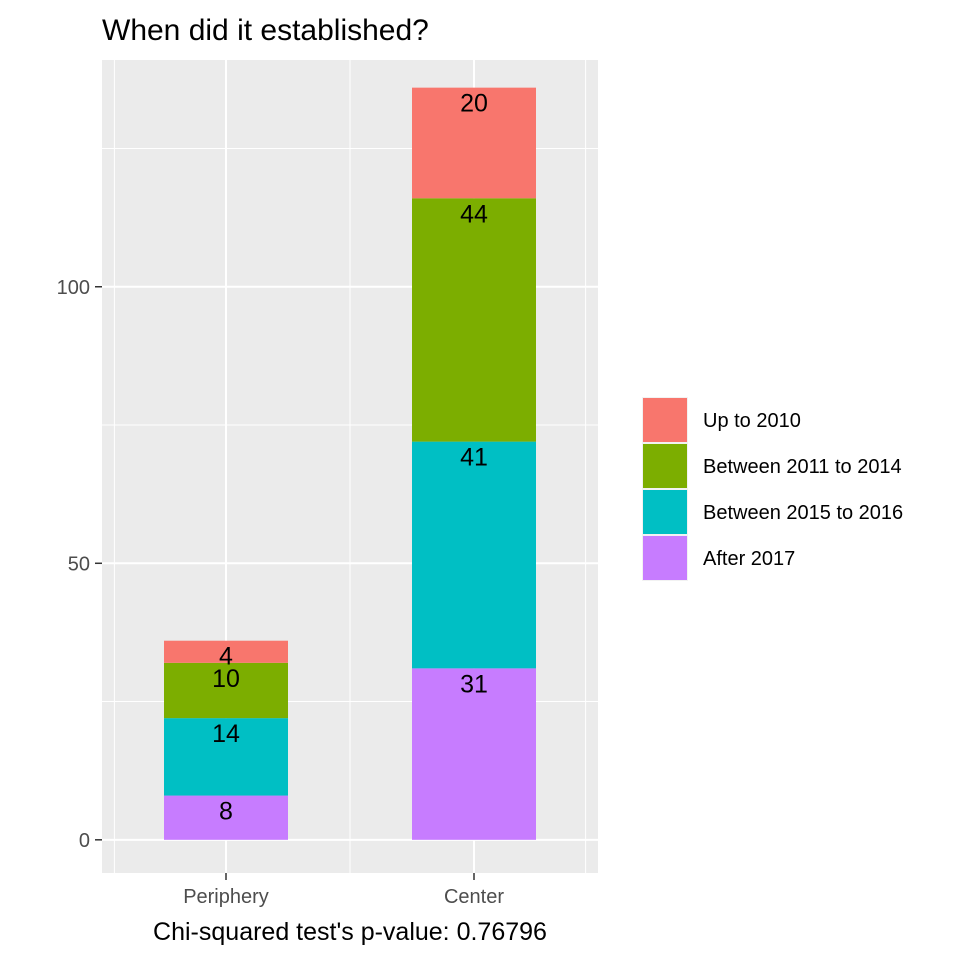  I want to click on y-tick-label: 50, so click(79, 564).